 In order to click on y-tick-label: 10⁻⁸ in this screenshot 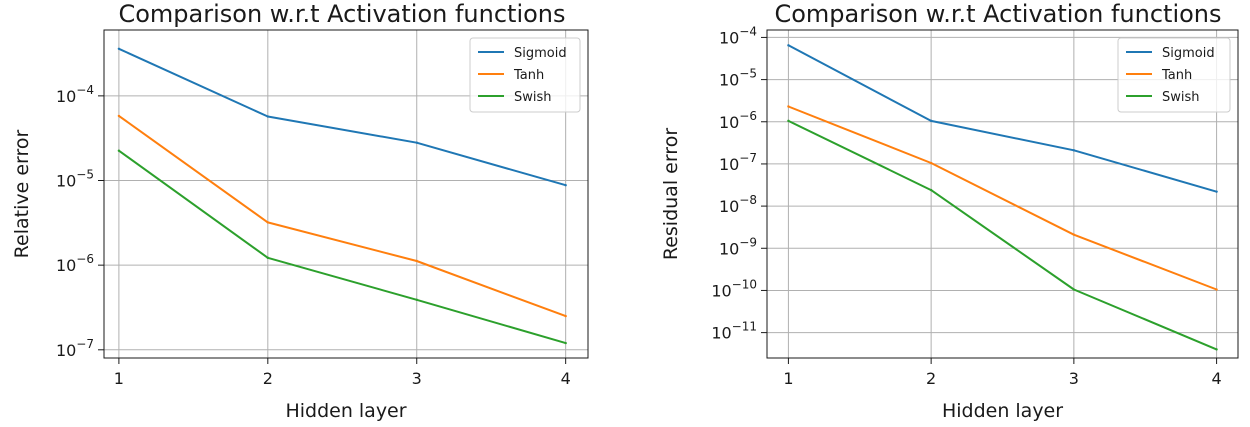, I will do `click(738, 204)`.